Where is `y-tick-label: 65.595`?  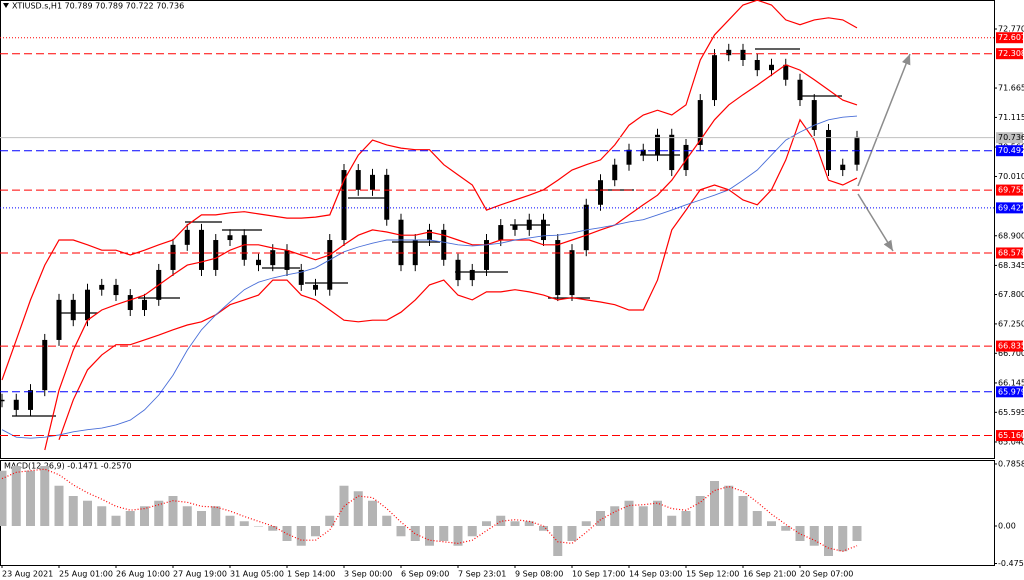
y-tick-label: 65.595 is located at coordinates (1011, 412).